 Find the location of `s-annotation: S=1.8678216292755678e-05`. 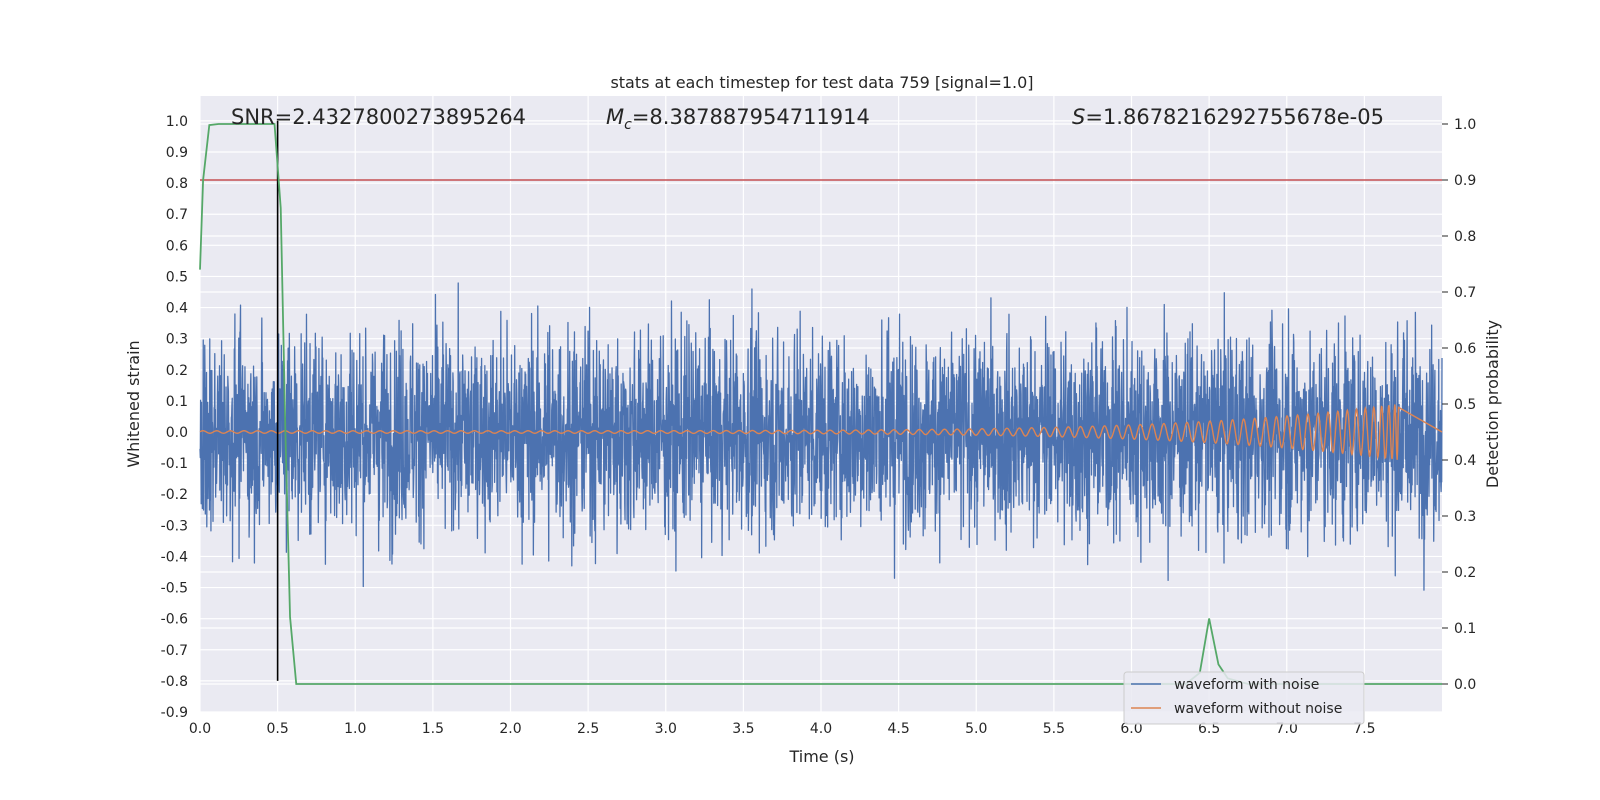

s-annotation: S=1.8678216292755678e-05 is located at coordinates (1228, 117).